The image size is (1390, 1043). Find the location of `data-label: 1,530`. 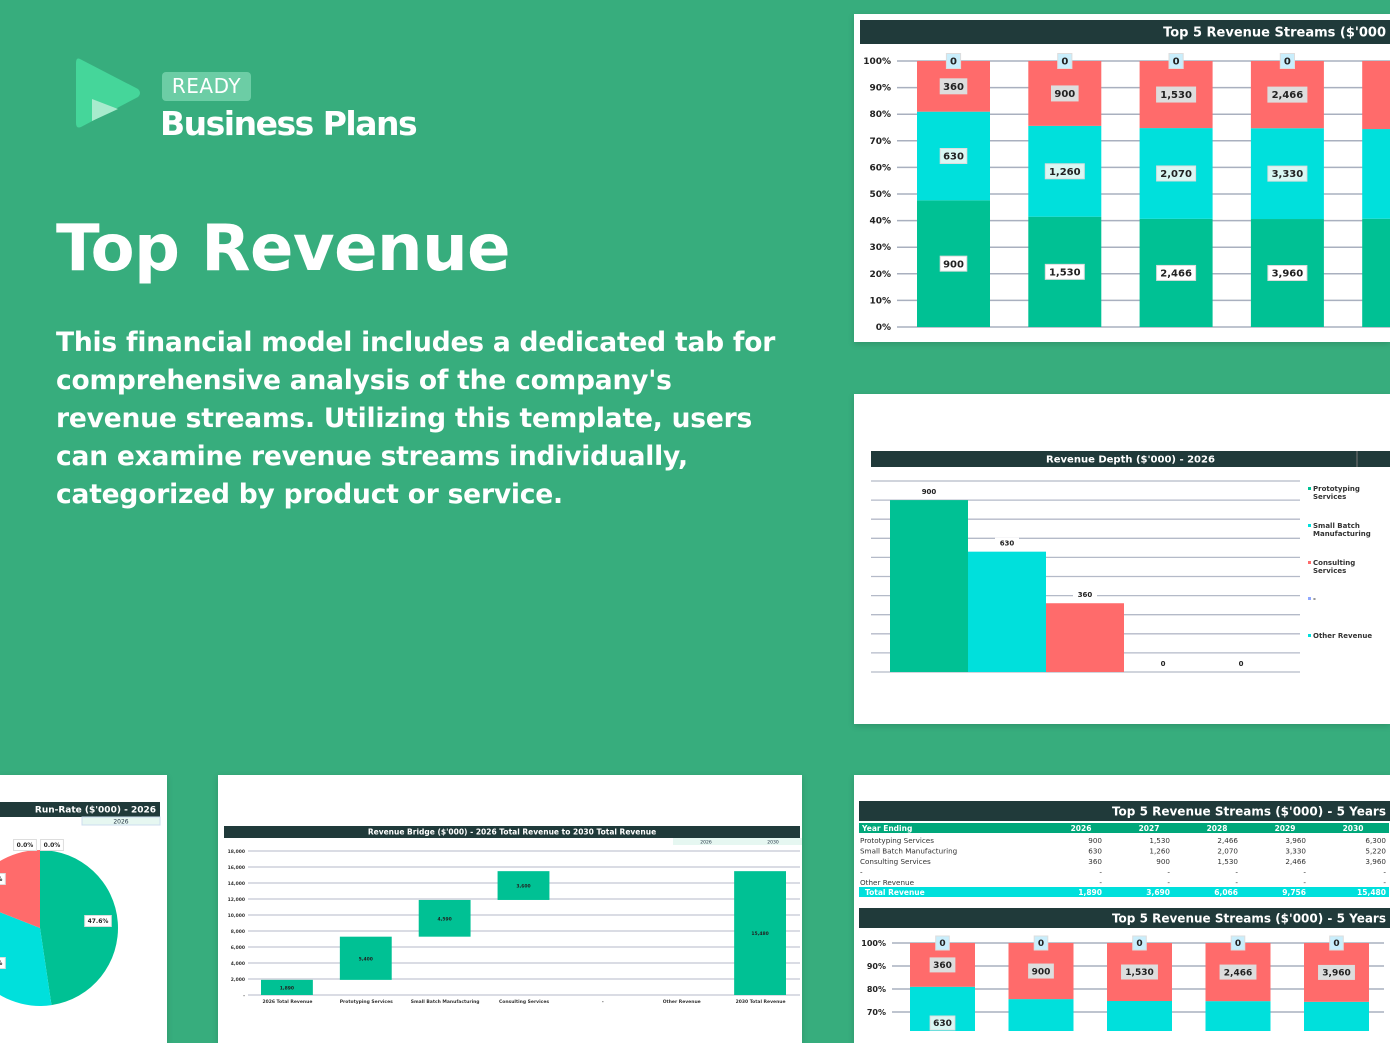

data-label: 1,530 is located at coordinates (1139, 973).